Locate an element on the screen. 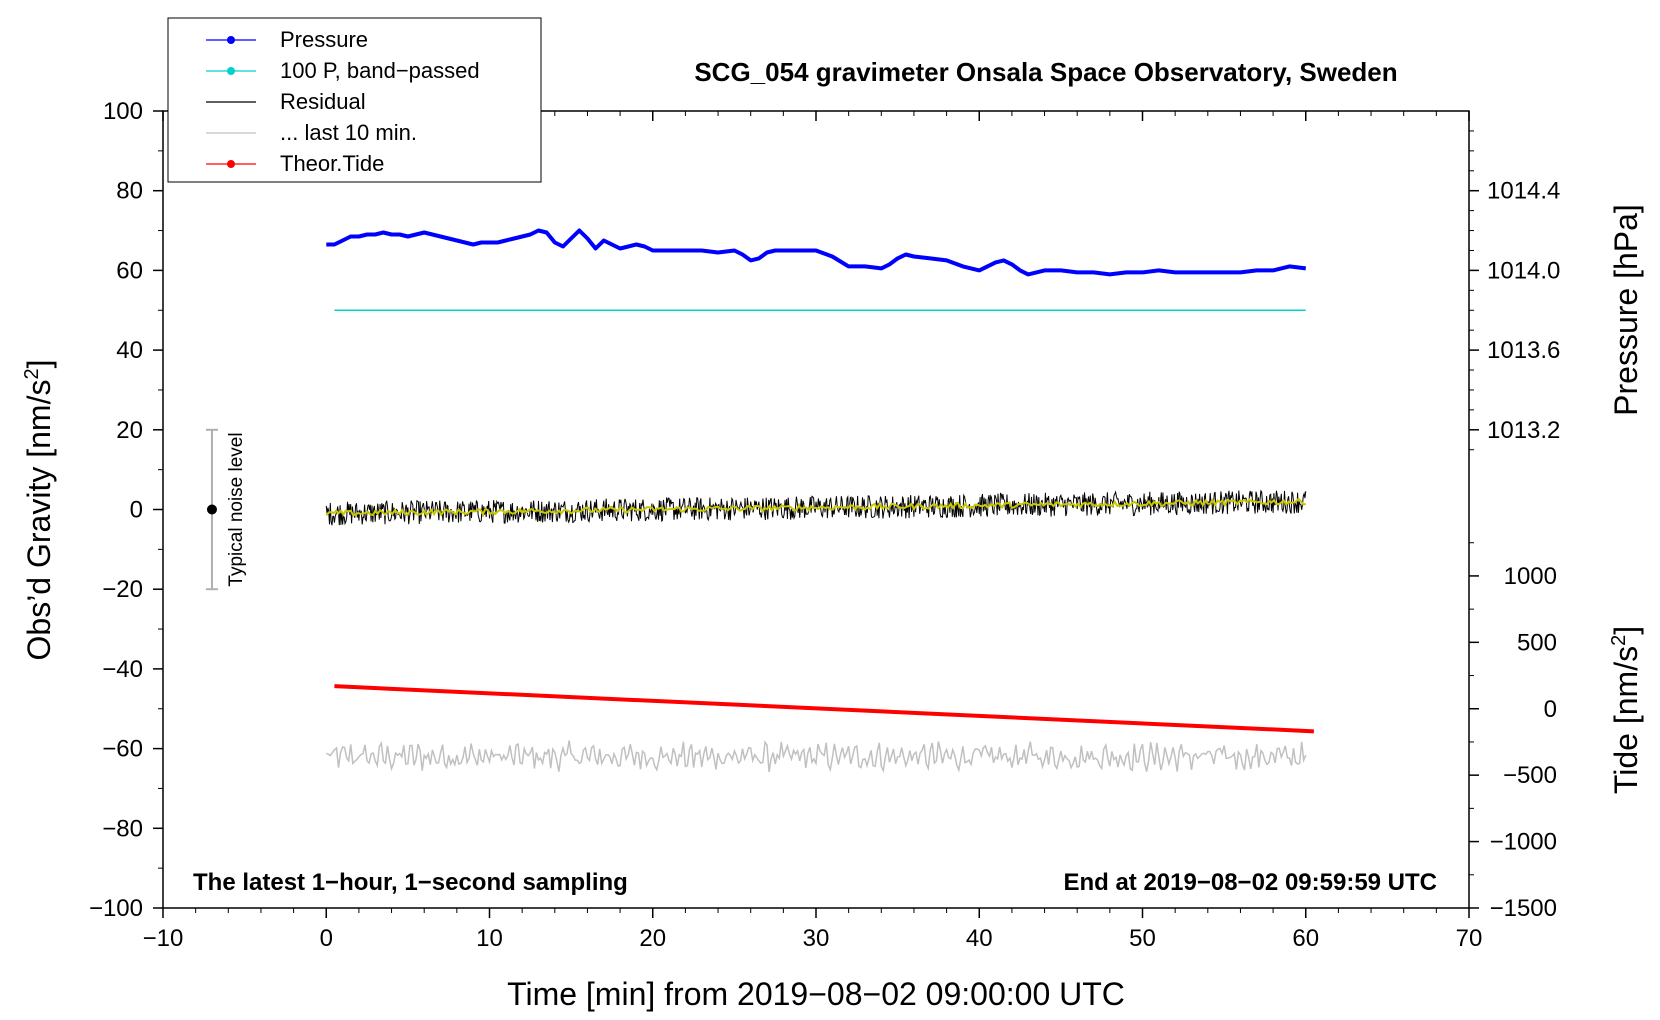  noise-label: Typical noise level is located at coordinates (236, 509).